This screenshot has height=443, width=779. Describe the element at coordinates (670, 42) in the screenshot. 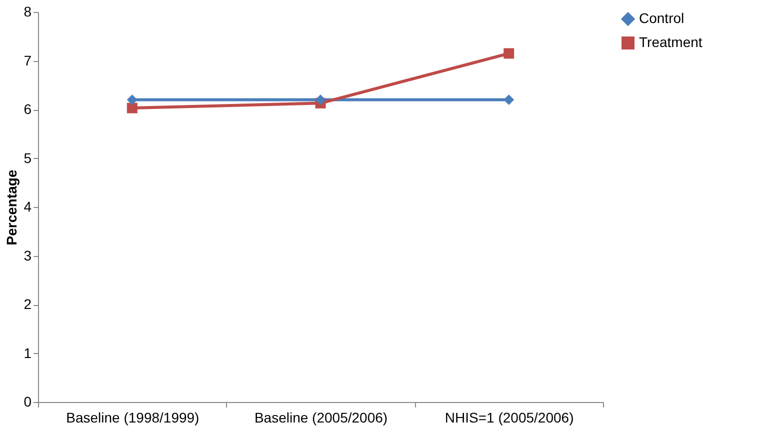

I see `legend-label: Treatment` at that location.